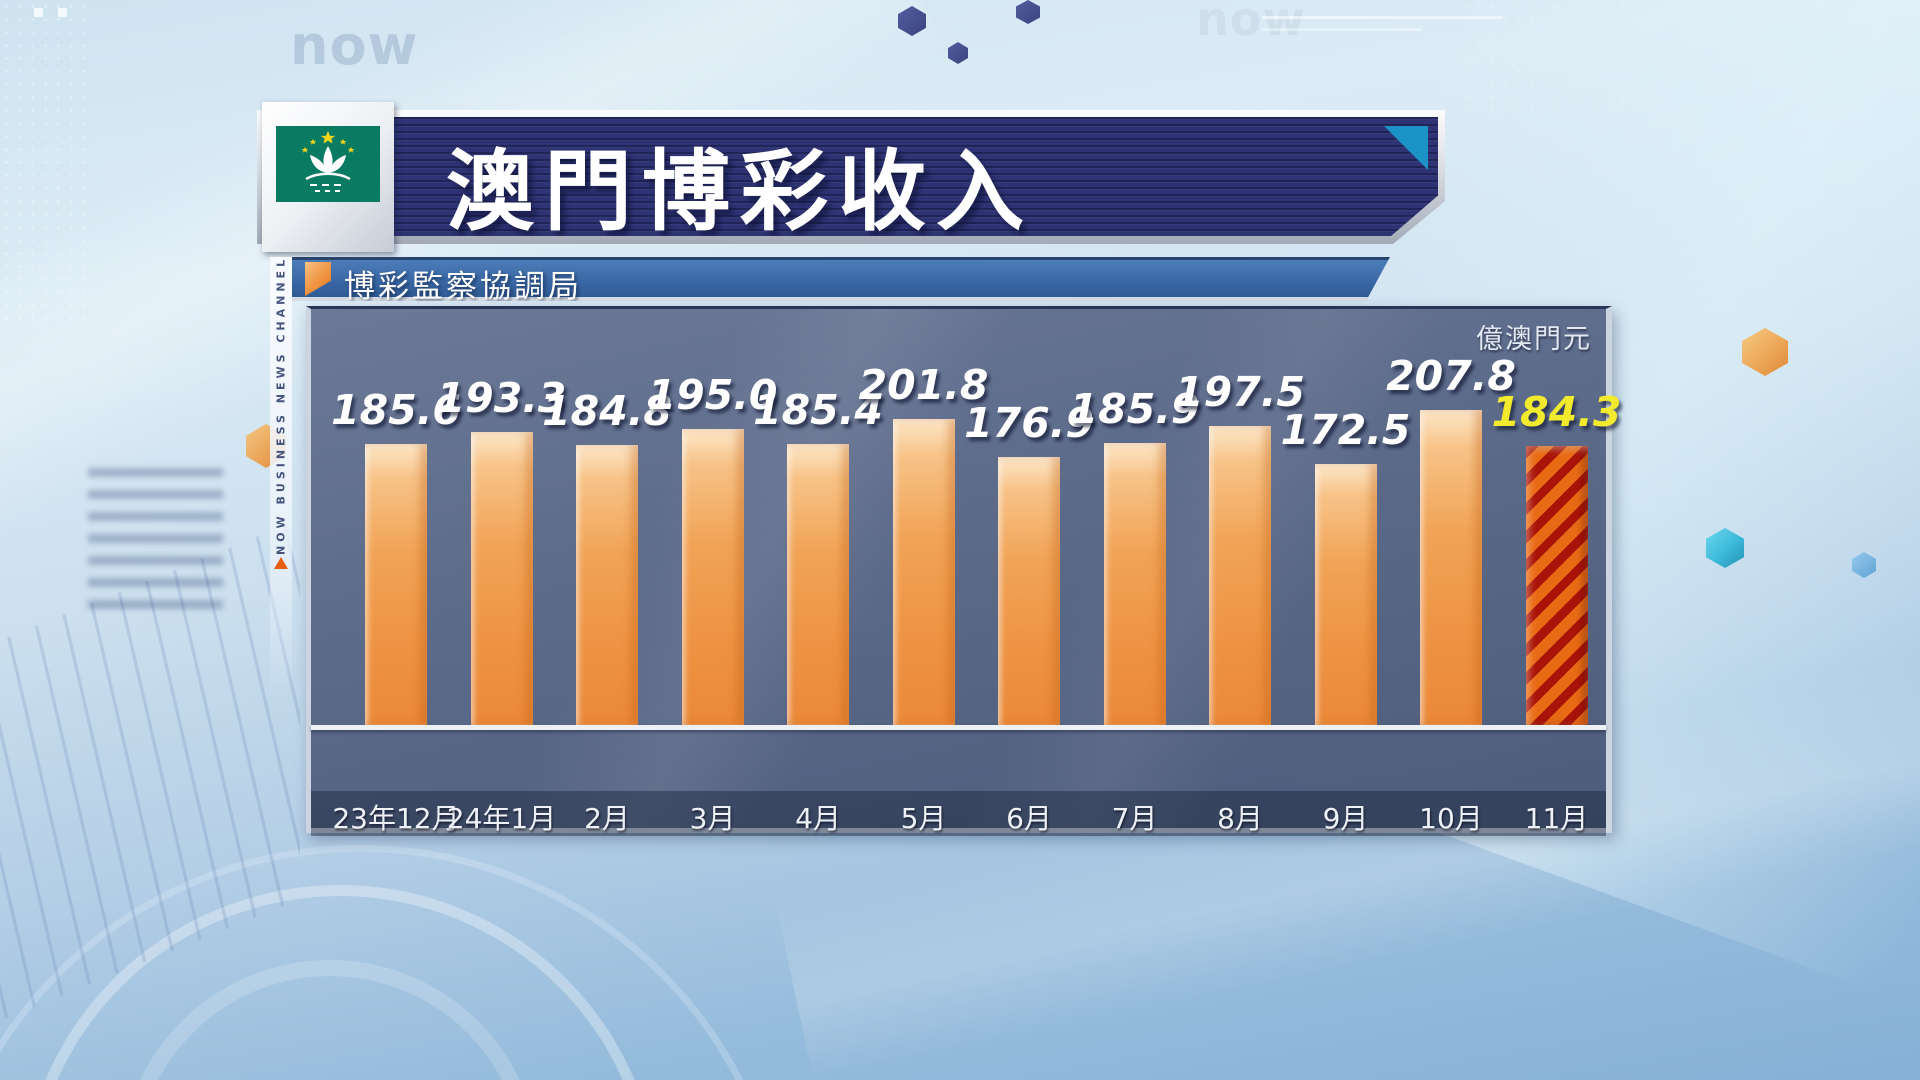  Describe the element at coordinates (1345, 818) in the screenshot. I see `x-axis-label: 9月` at that location.